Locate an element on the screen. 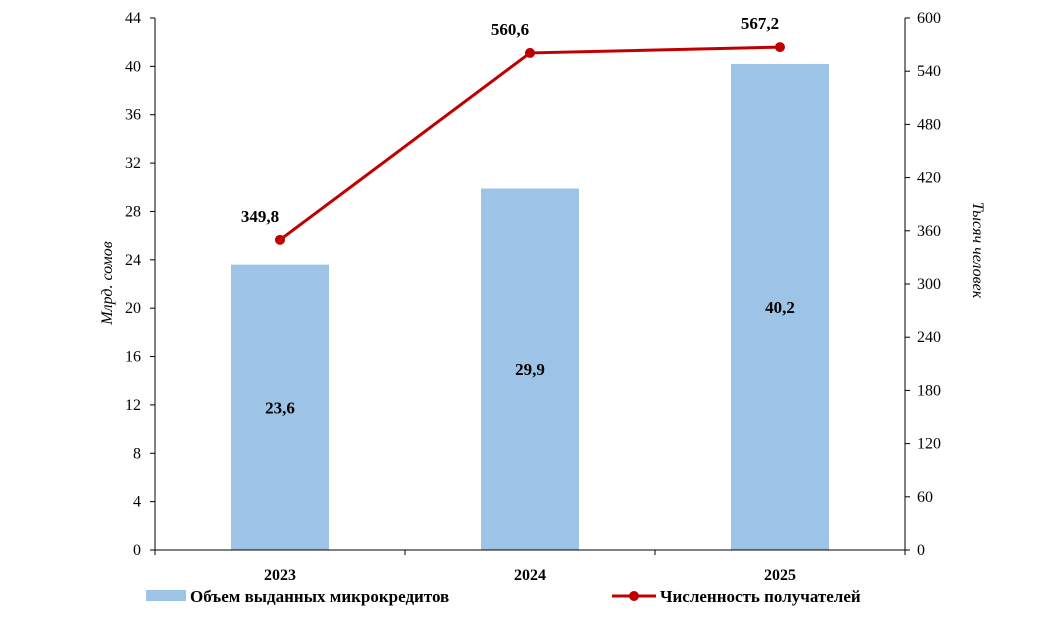 The width and height of the screenshot is (1040, 641). legend-line-label: Численность получателей is located at coordinates (760, 596).